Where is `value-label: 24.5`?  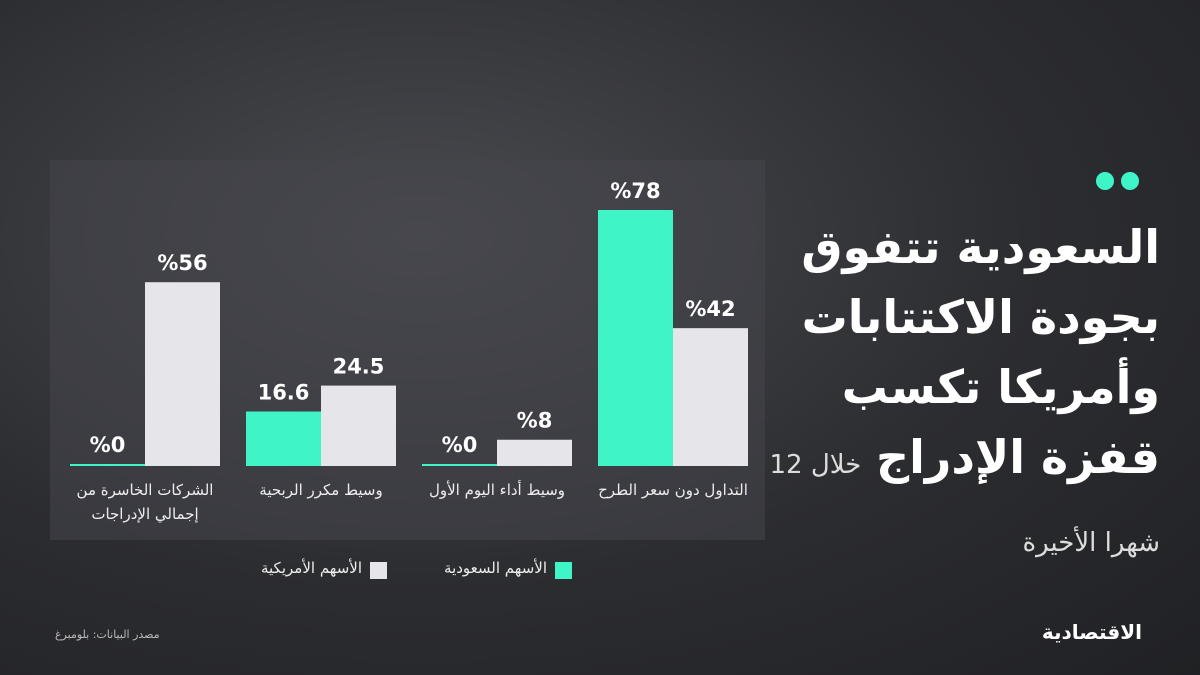
value-label: 24.5 is located at coordinates (359, 367).